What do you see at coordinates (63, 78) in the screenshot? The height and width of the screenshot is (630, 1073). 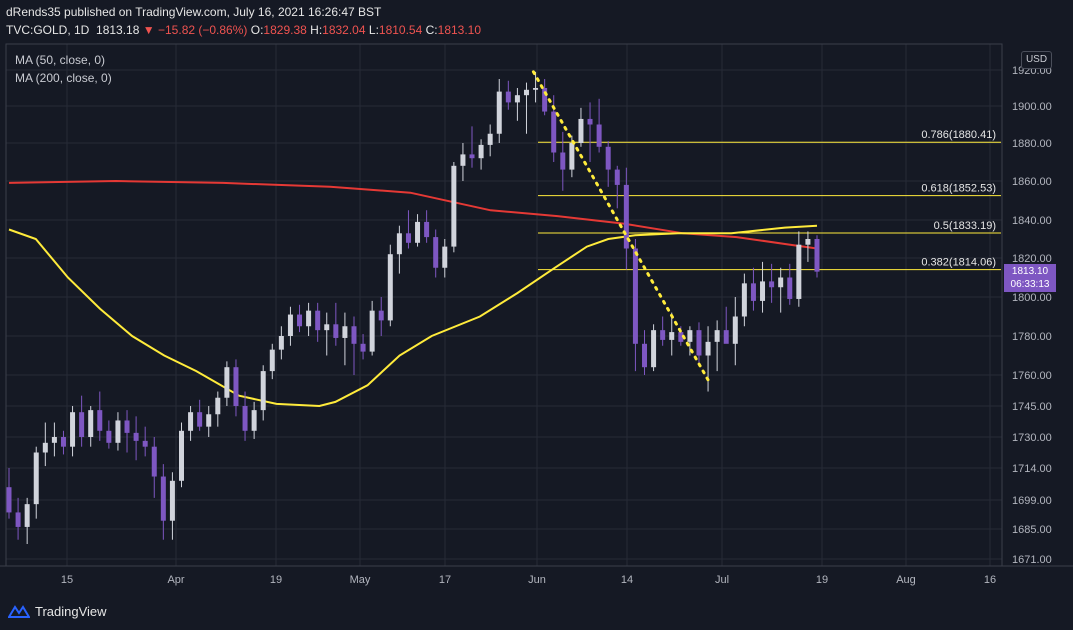 I see `legend-ma200: MA (200, close, 0)` at bounding box center [63, 78].